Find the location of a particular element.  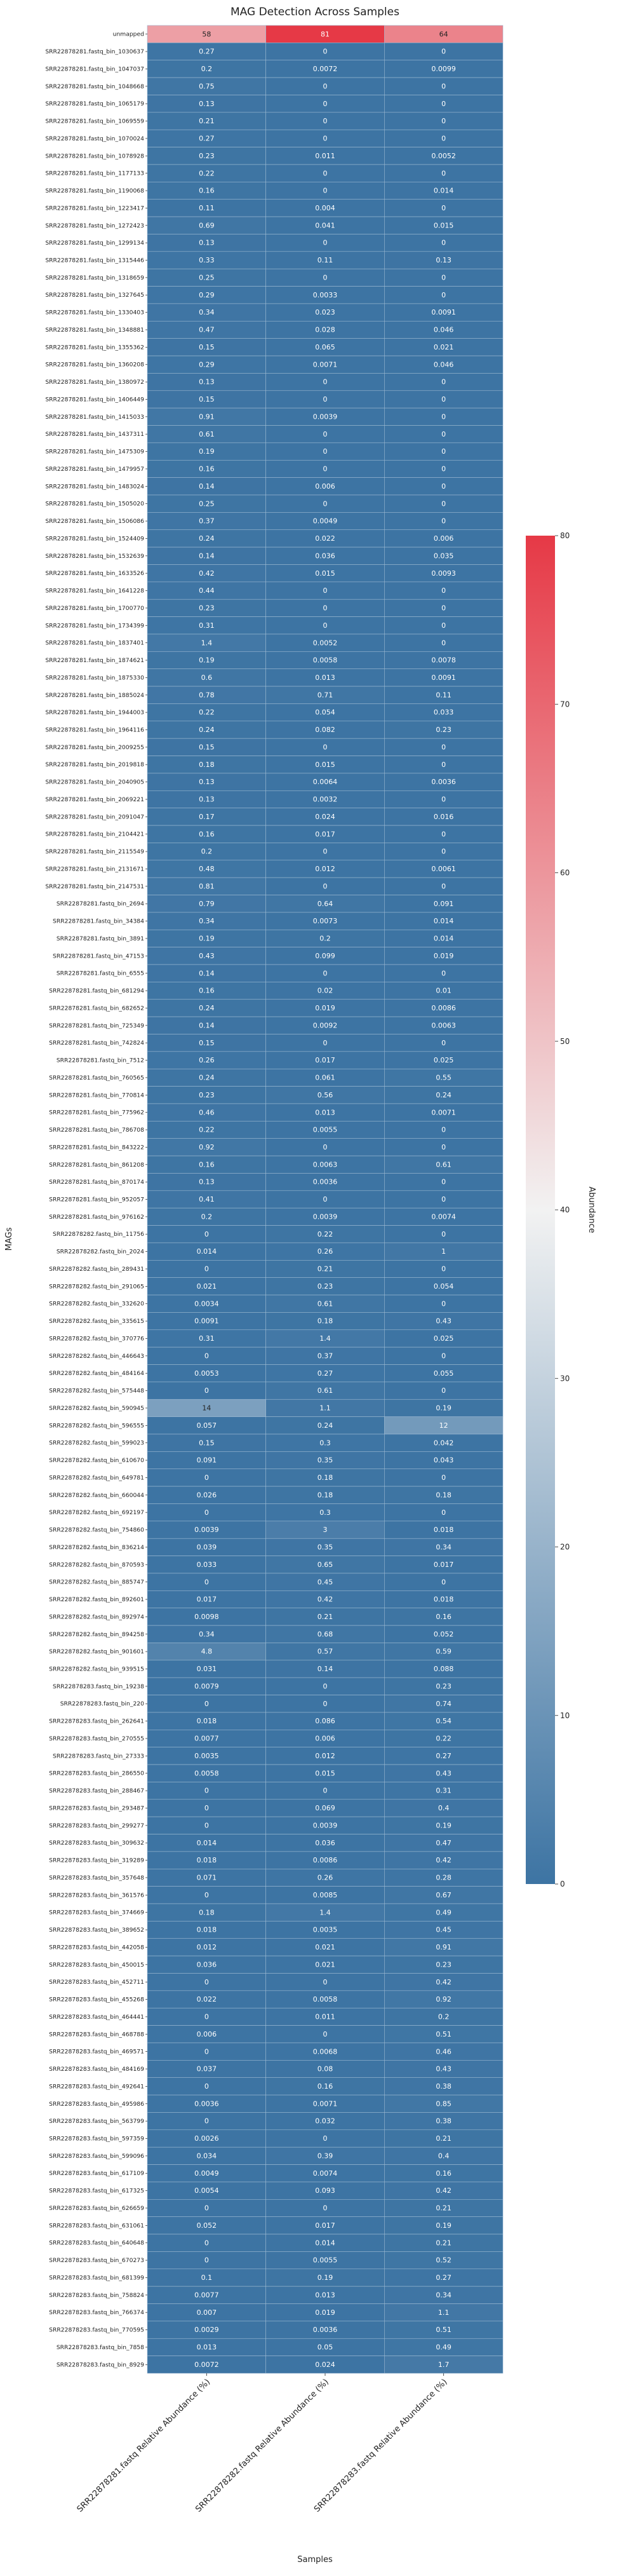

cell-value-label: 0.57 is located at coordinates (325, 1652).